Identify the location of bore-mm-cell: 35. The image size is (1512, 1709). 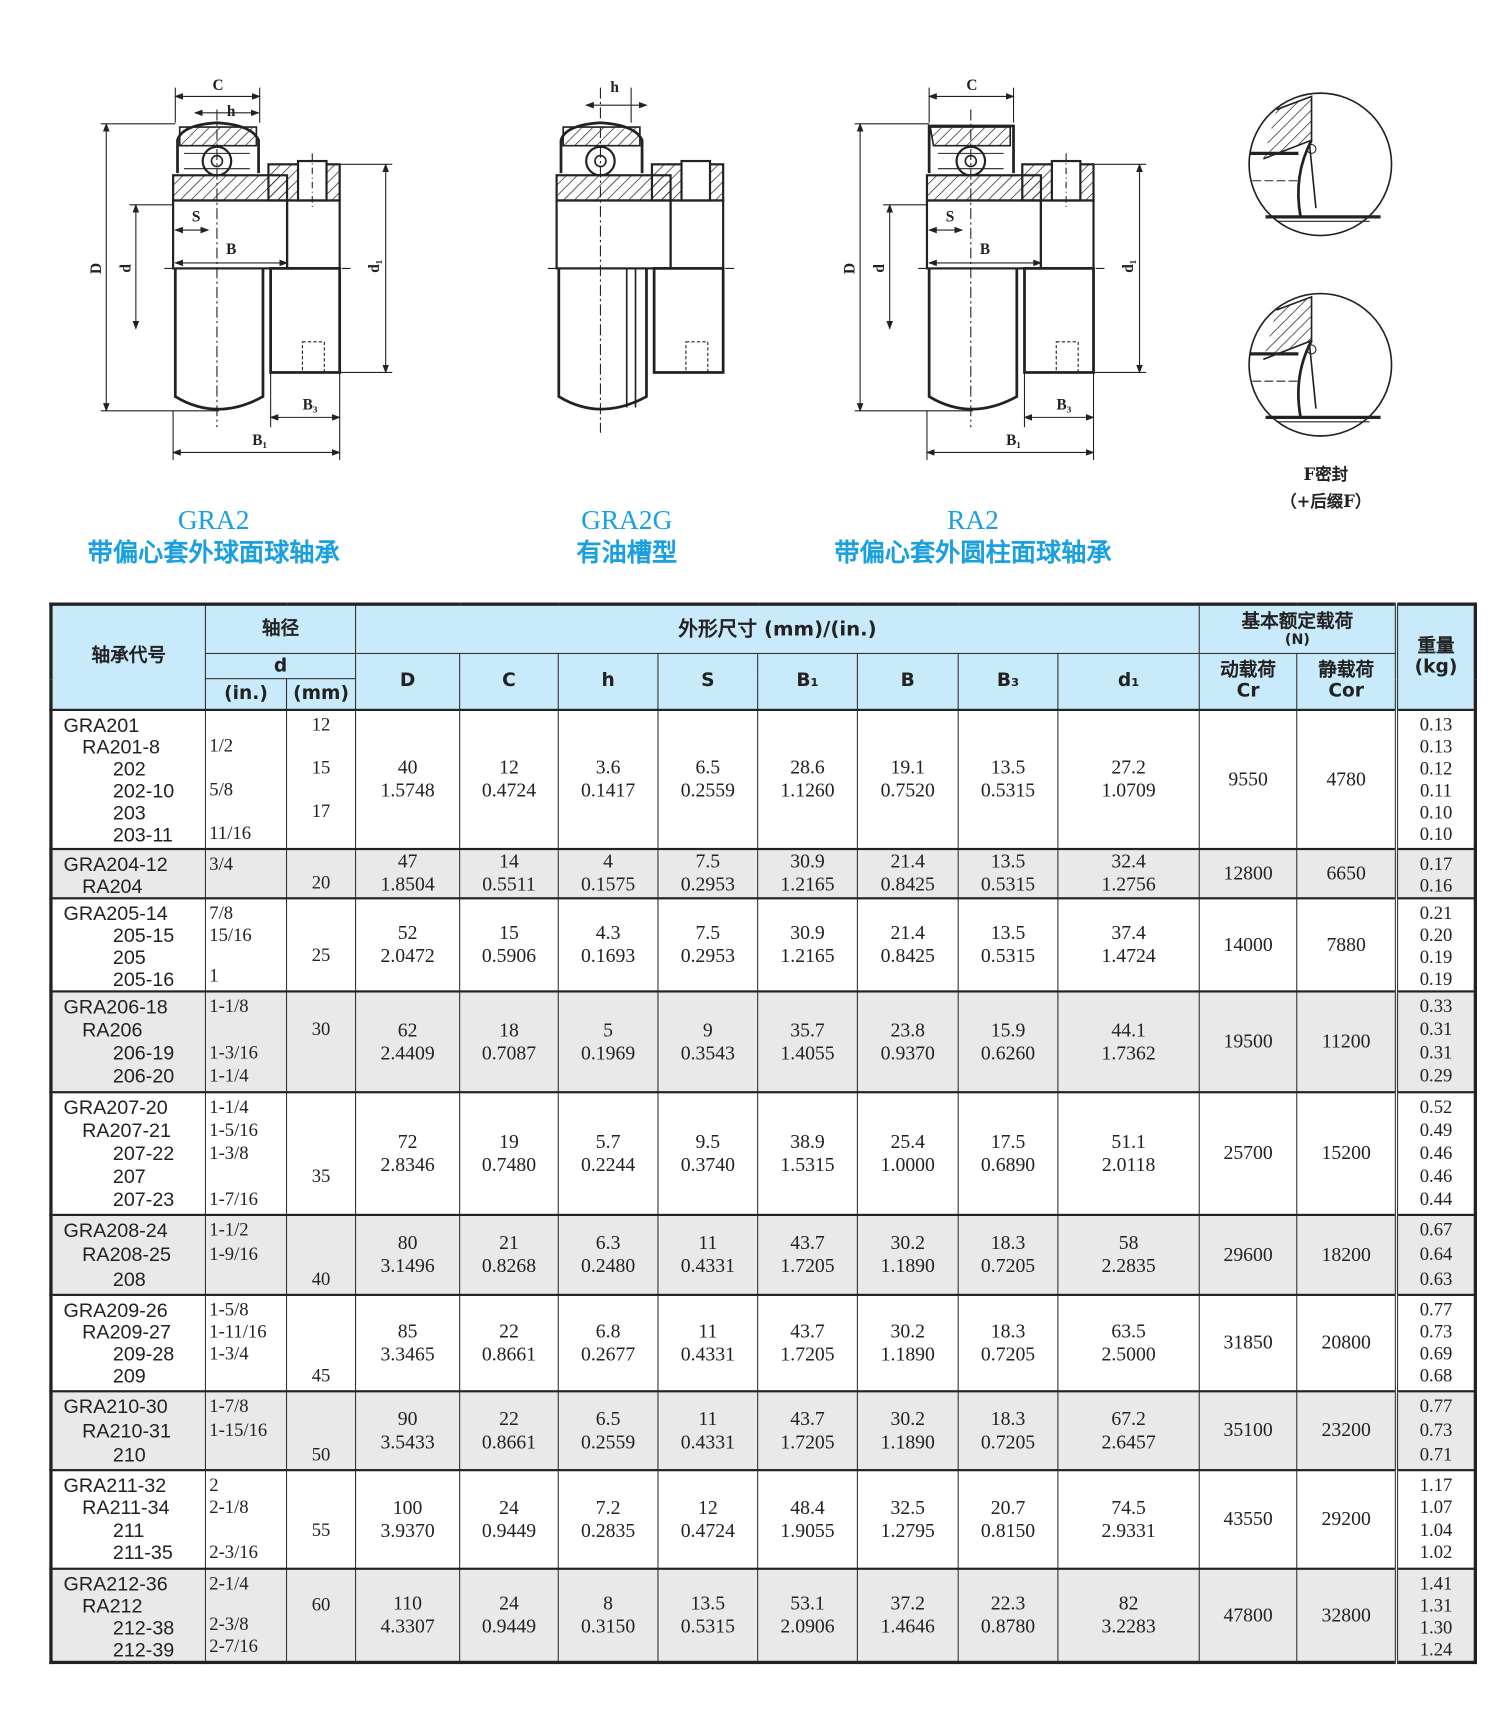
(321, 1153).